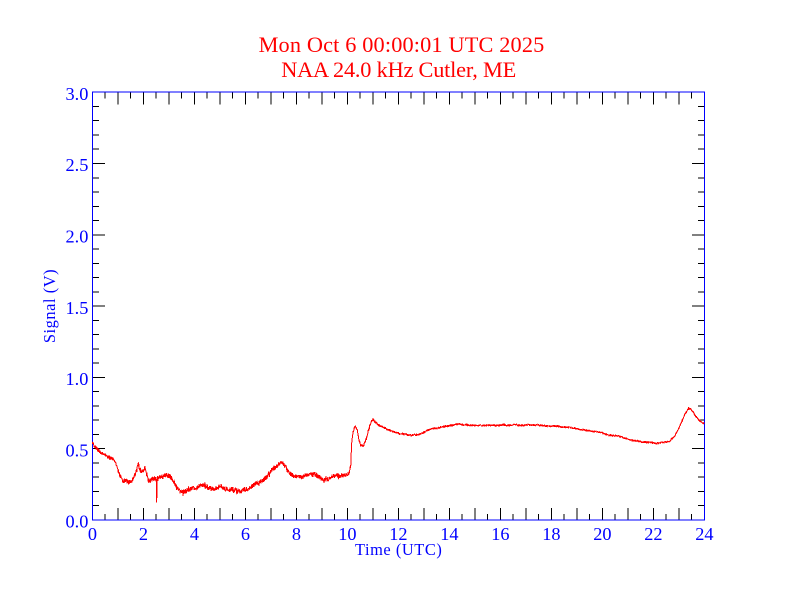 This screenshot has width=792, height=612. Describe the element at coordinates (77, 522) in the screenshot. I see `svg-text: 0.0` at that location.